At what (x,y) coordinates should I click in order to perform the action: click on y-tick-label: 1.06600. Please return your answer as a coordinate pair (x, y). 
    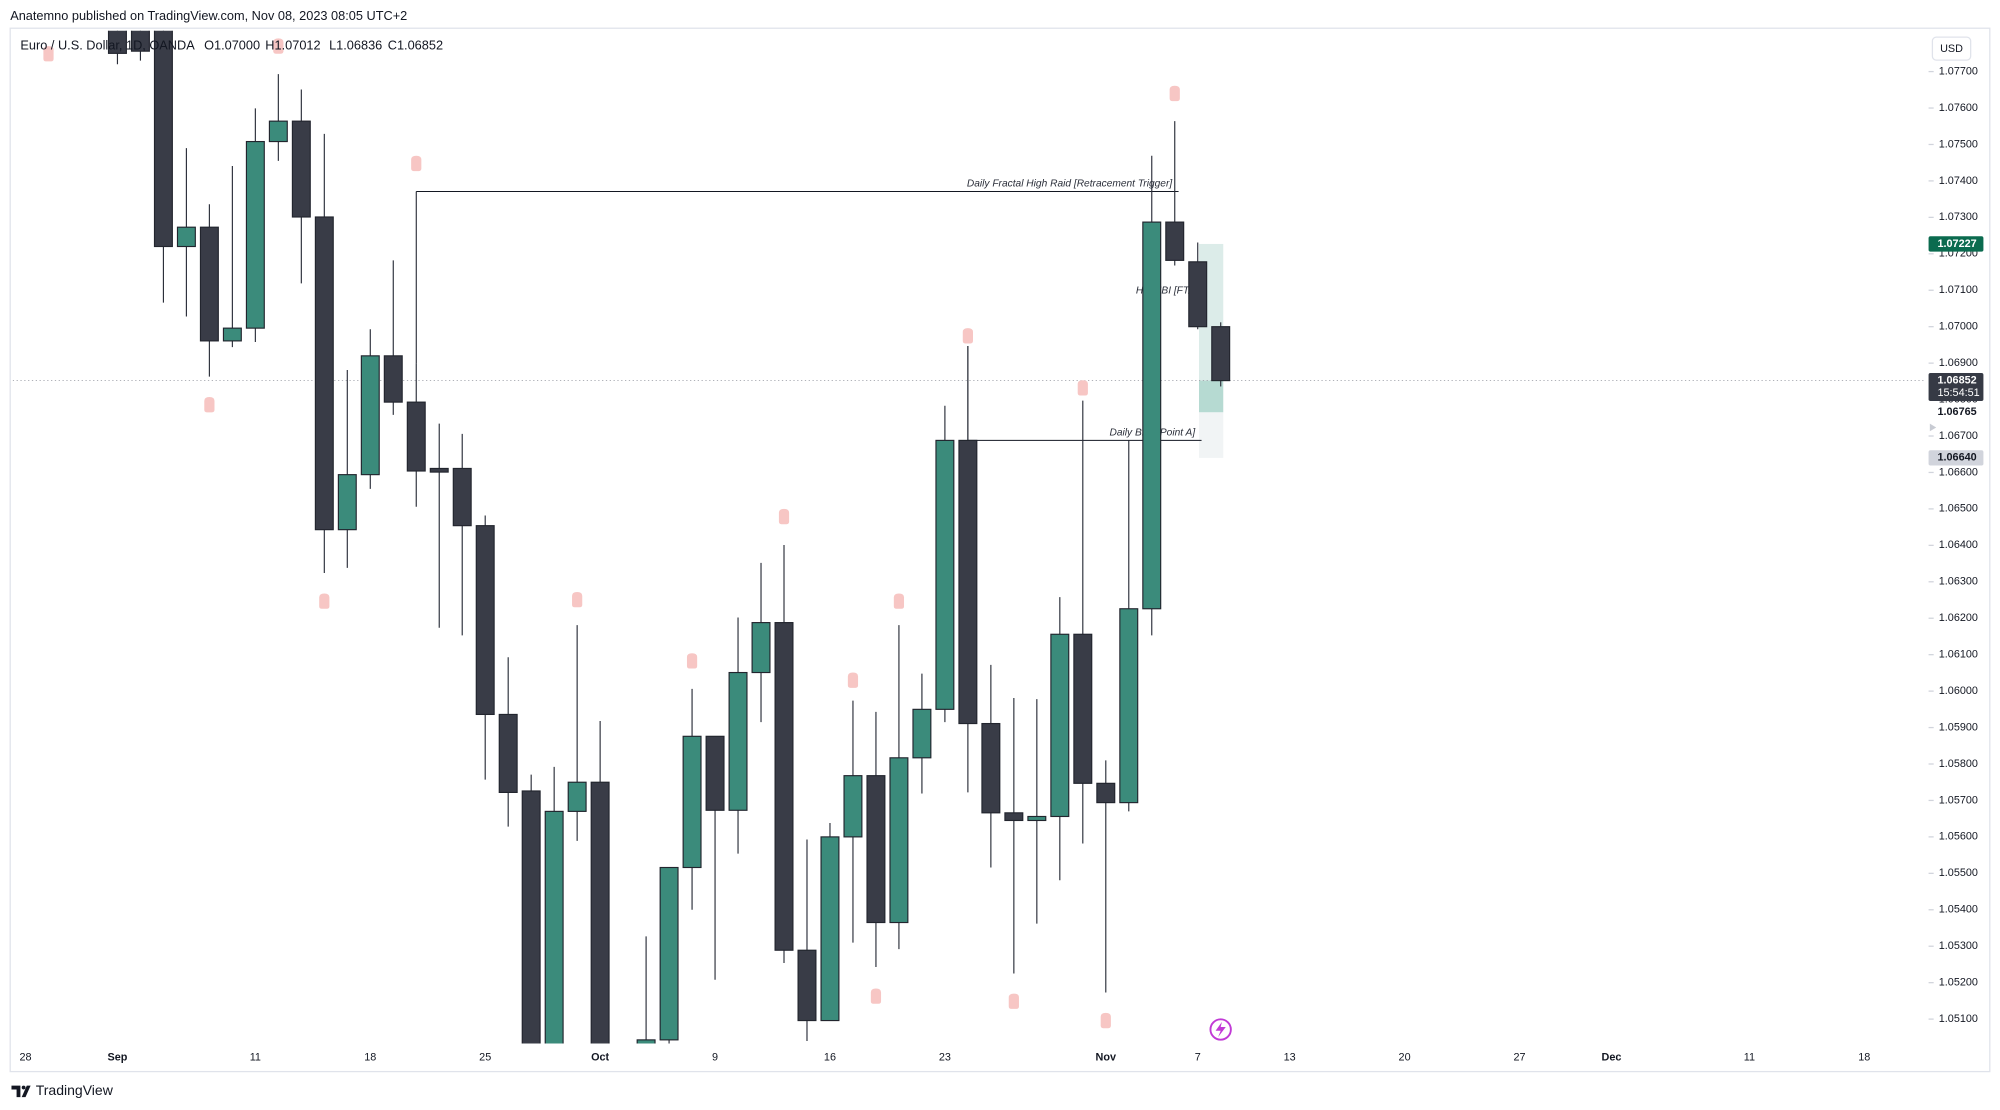
    Looking at the image, I should click on (1958, 472).